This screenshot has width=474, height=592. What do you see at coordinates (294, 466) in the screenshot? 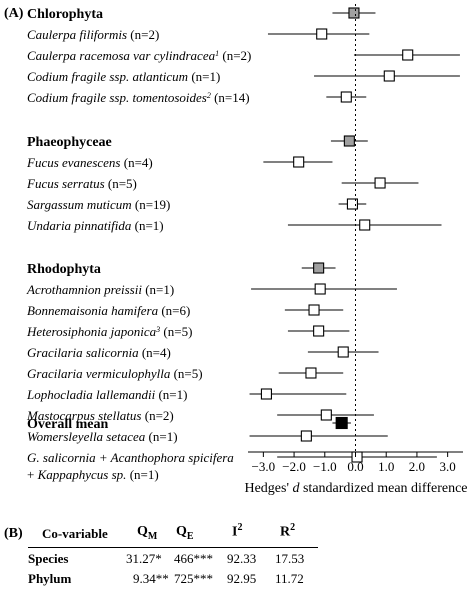
I see `x-tick-label: −2.0` at bounding box center [294, 466].